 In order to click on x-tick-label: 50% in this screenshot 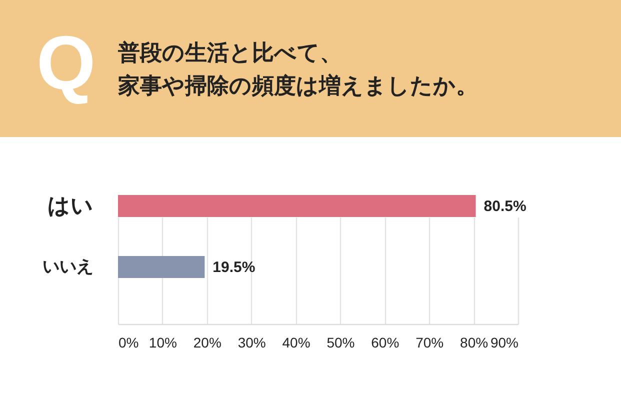, I will do `click(340, 342)`.